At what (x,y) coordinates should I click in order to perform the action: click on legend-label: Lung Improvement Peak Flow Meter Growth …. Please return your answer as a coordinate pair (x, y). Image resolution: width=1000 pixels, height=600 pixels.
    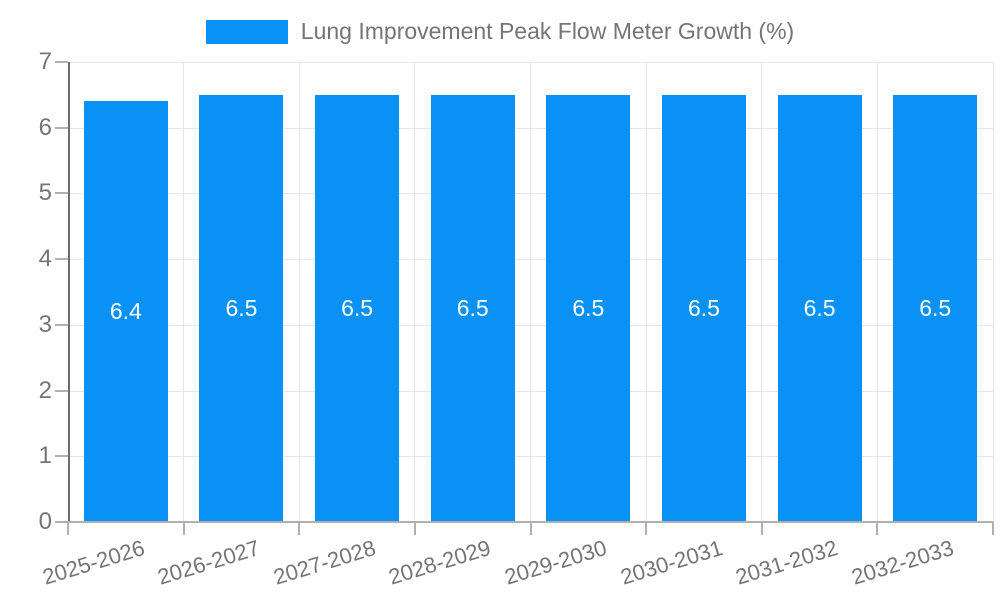
    Looking at the image, I should click on (547, 31).